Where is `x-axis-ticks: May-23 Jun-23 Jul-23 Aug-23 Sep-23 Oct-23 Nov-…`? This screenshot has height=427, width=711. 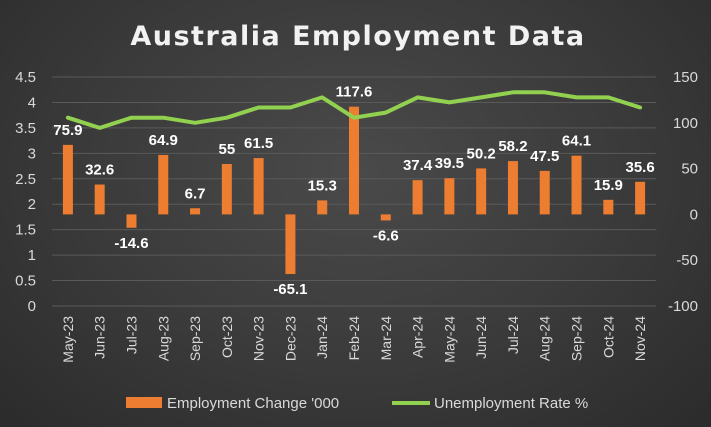 x-axis-ticks: May-23 Jun-23 Jul-23 Aug-23 Sep-23 Oct-23 Nov-… is located at coordinates (354, 339).